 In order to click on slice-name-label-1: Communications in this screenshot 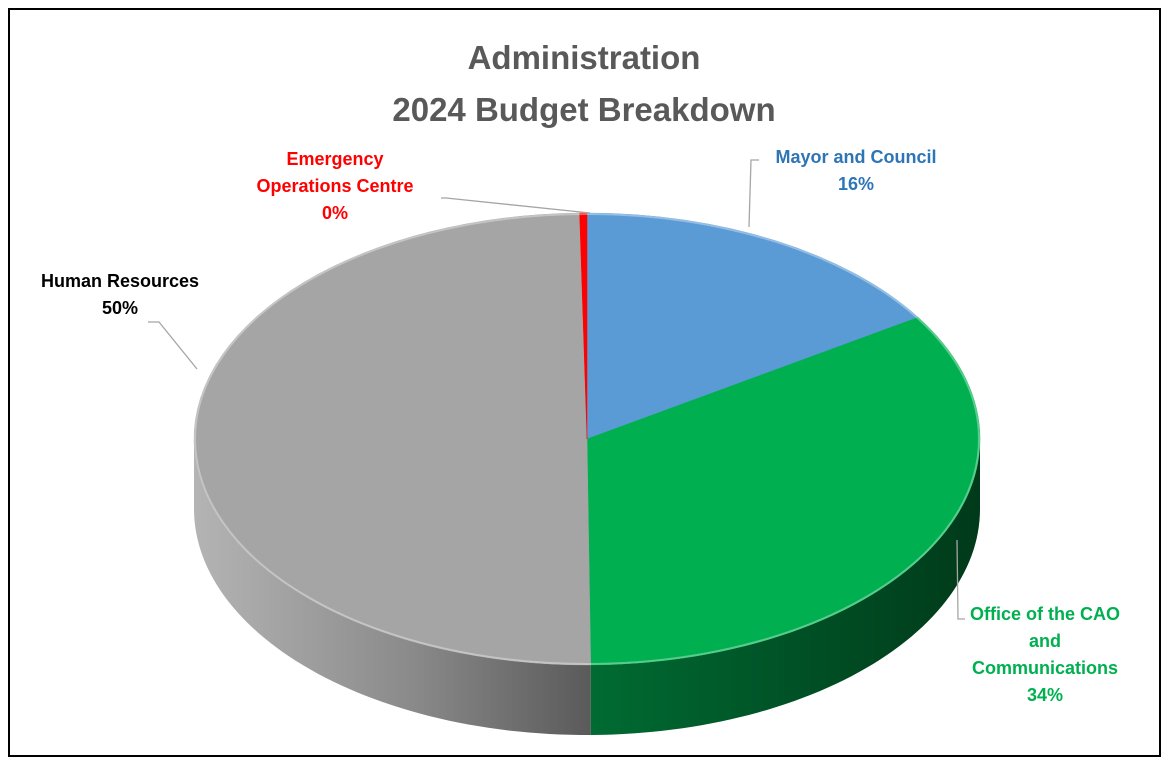, I will do `click(1045, 668)`.